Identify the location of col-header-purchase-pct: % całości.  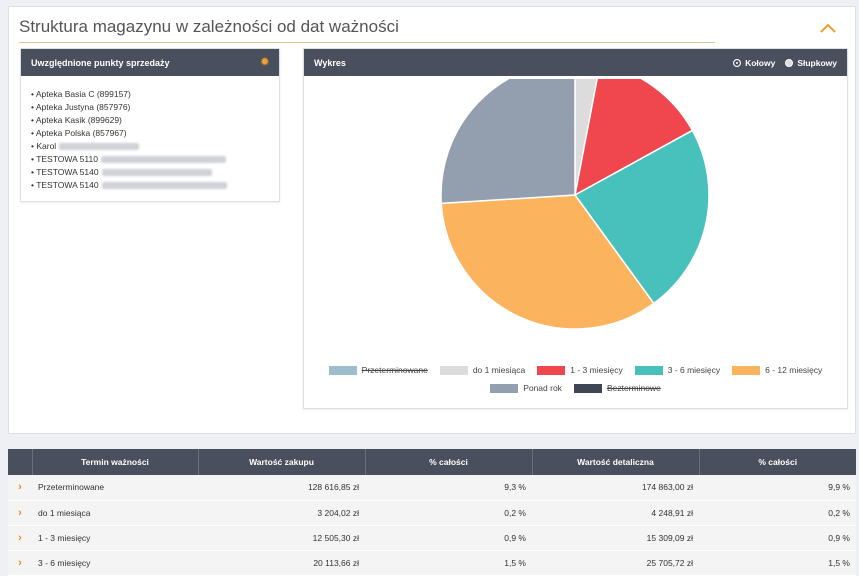
(449, 462).